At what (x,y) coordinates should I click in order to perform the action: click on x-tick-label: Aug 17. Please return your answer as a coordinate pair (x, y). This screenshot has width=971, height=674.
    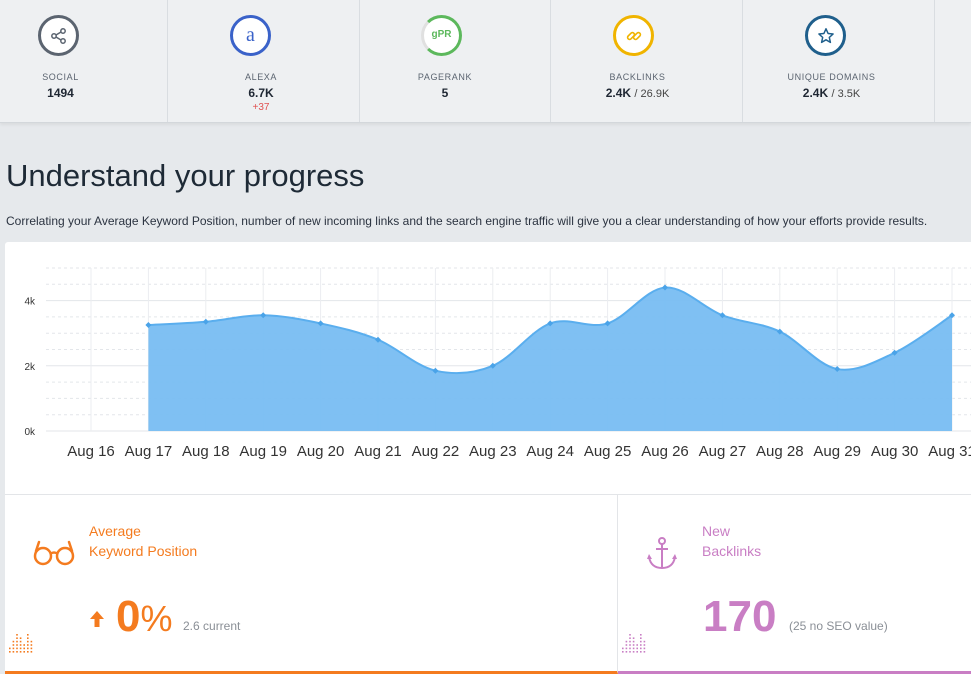
    Looking at the image, I should click on (149, 451).